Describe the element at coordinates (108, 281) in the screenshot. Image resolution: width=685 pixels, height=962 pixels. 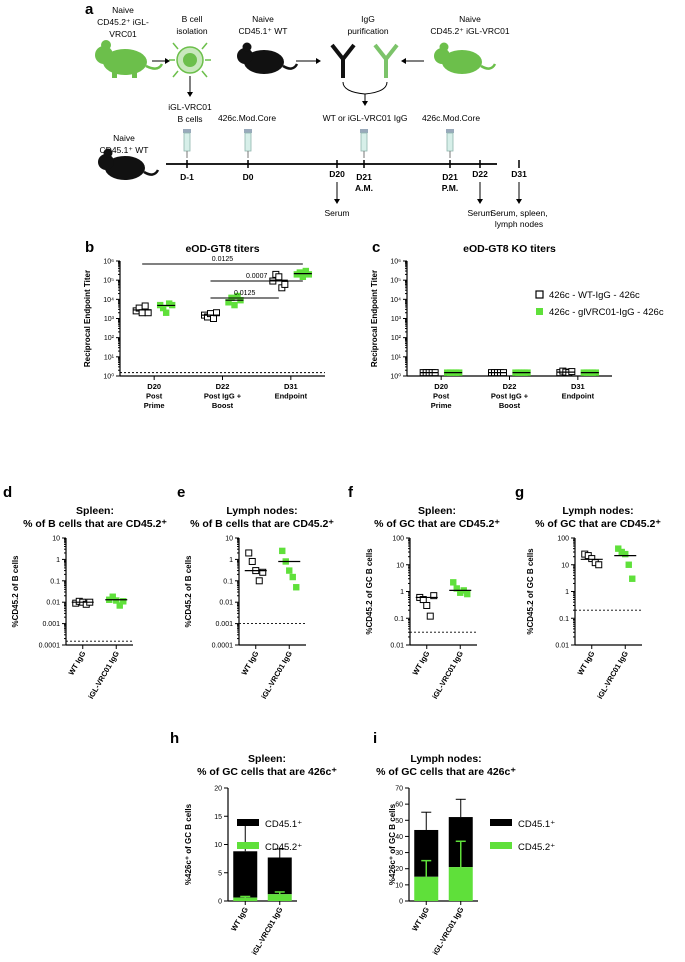
I see `y-tick-label: 10⁵` at that location.